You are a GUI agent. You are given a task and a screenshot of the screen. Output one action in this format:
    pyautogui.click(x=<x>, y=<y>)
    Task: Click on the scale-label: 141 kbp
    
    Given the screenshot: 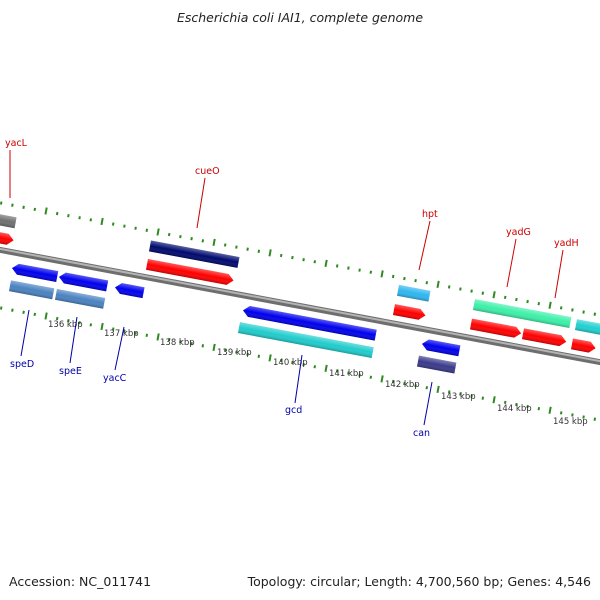 What is the action you would take?
    pyautogui.click(x=346, y=374)
    